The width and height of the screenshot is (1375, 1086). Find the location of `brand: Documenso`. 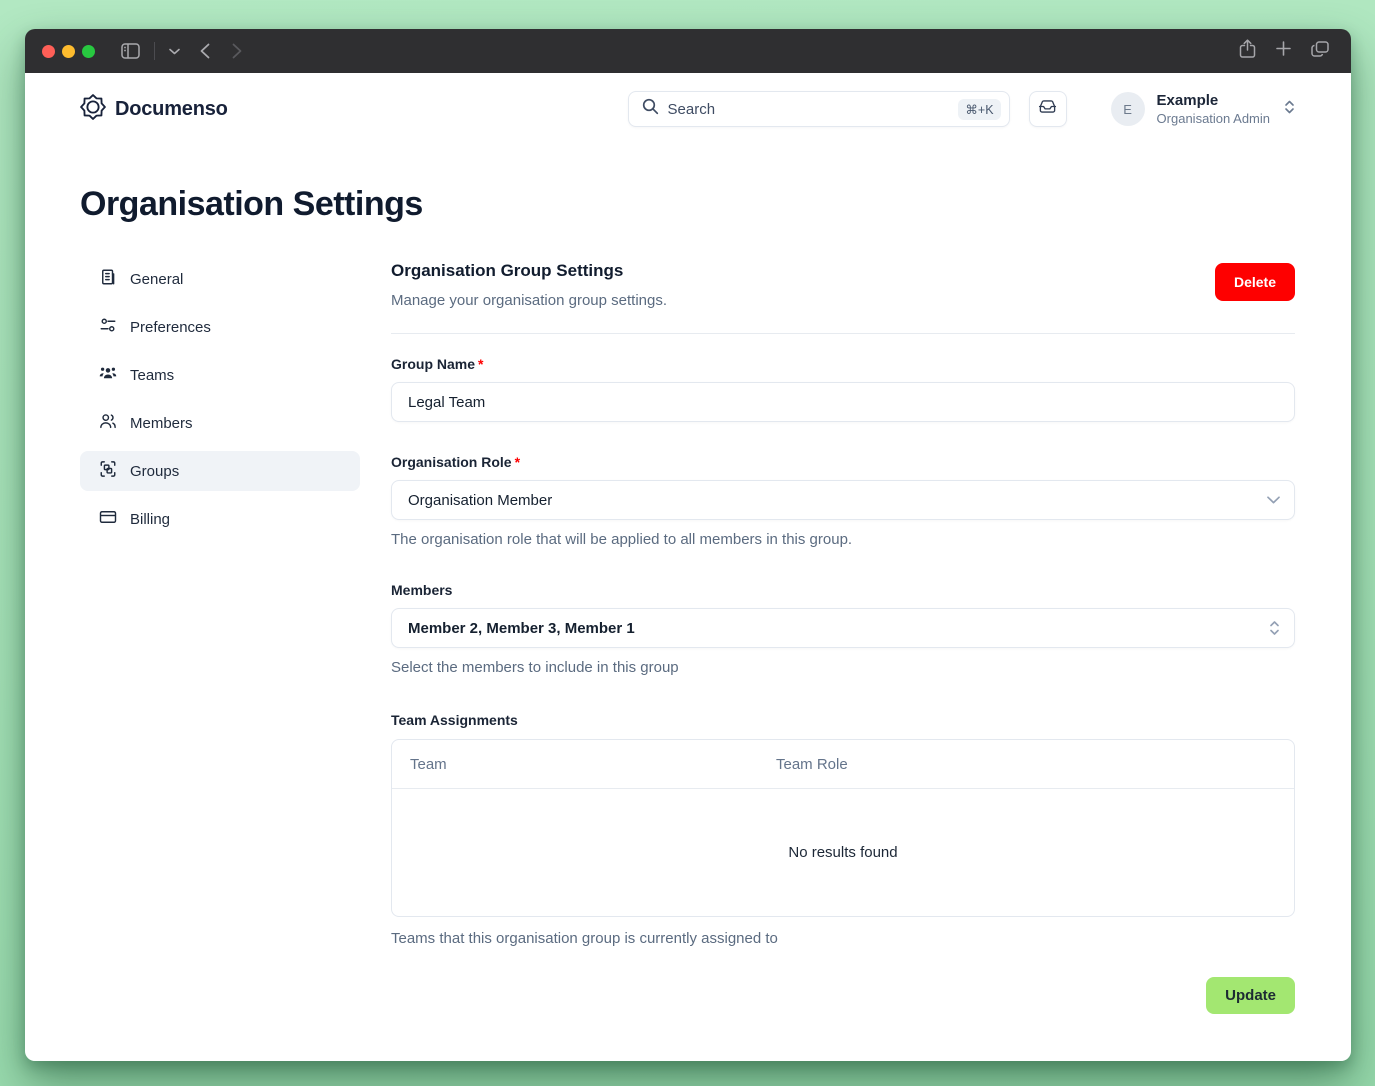

brand: Documenso is located at coordinates (154, 109).